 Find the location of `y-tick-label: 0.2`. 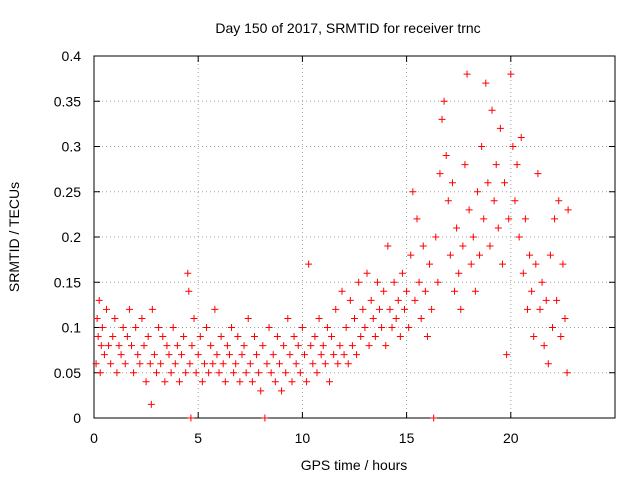

y-tick-label: 0.2 is located at coordinates (72, 237).